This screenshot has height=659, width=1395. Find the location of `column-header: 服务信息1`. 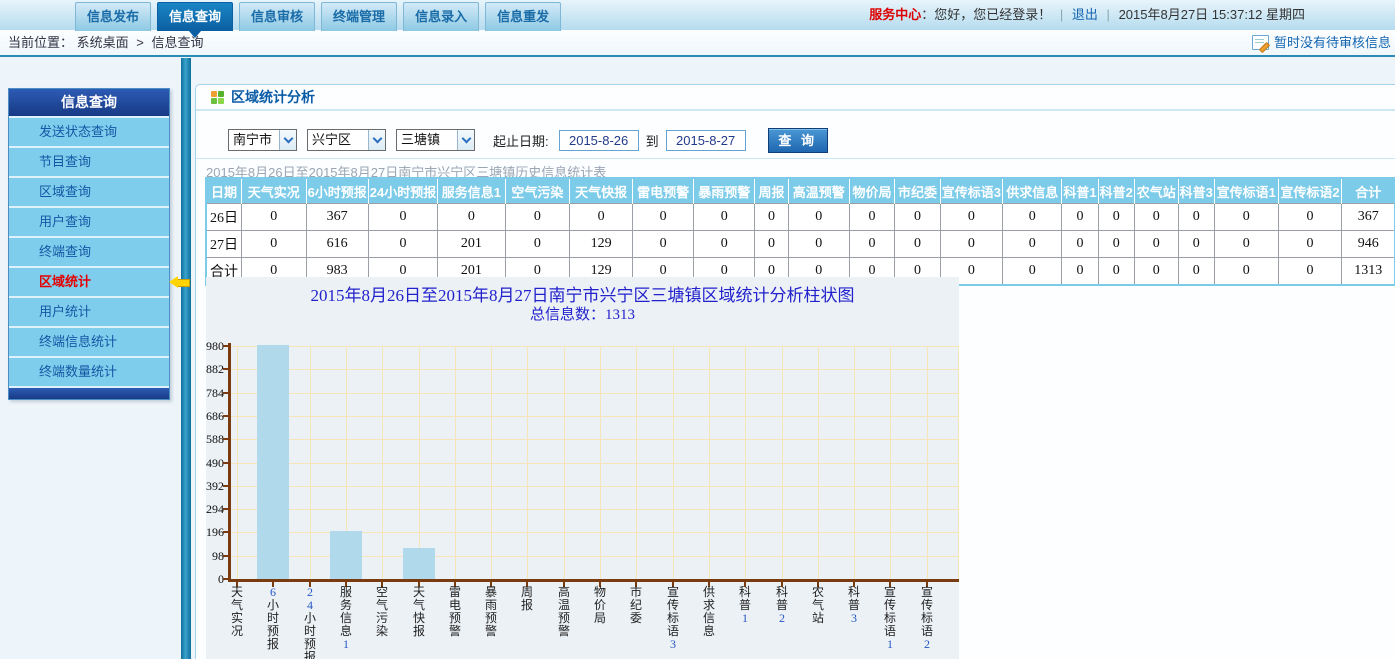

column-header: 服务信息1 is located at coordinates (471, 191).